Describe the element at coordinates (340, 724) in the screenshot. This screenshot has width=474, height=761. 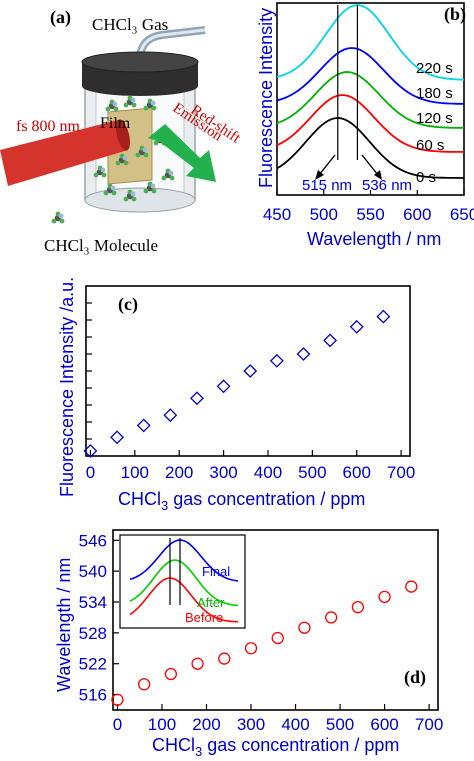
I see `d-xtick-label: 500` at that location.